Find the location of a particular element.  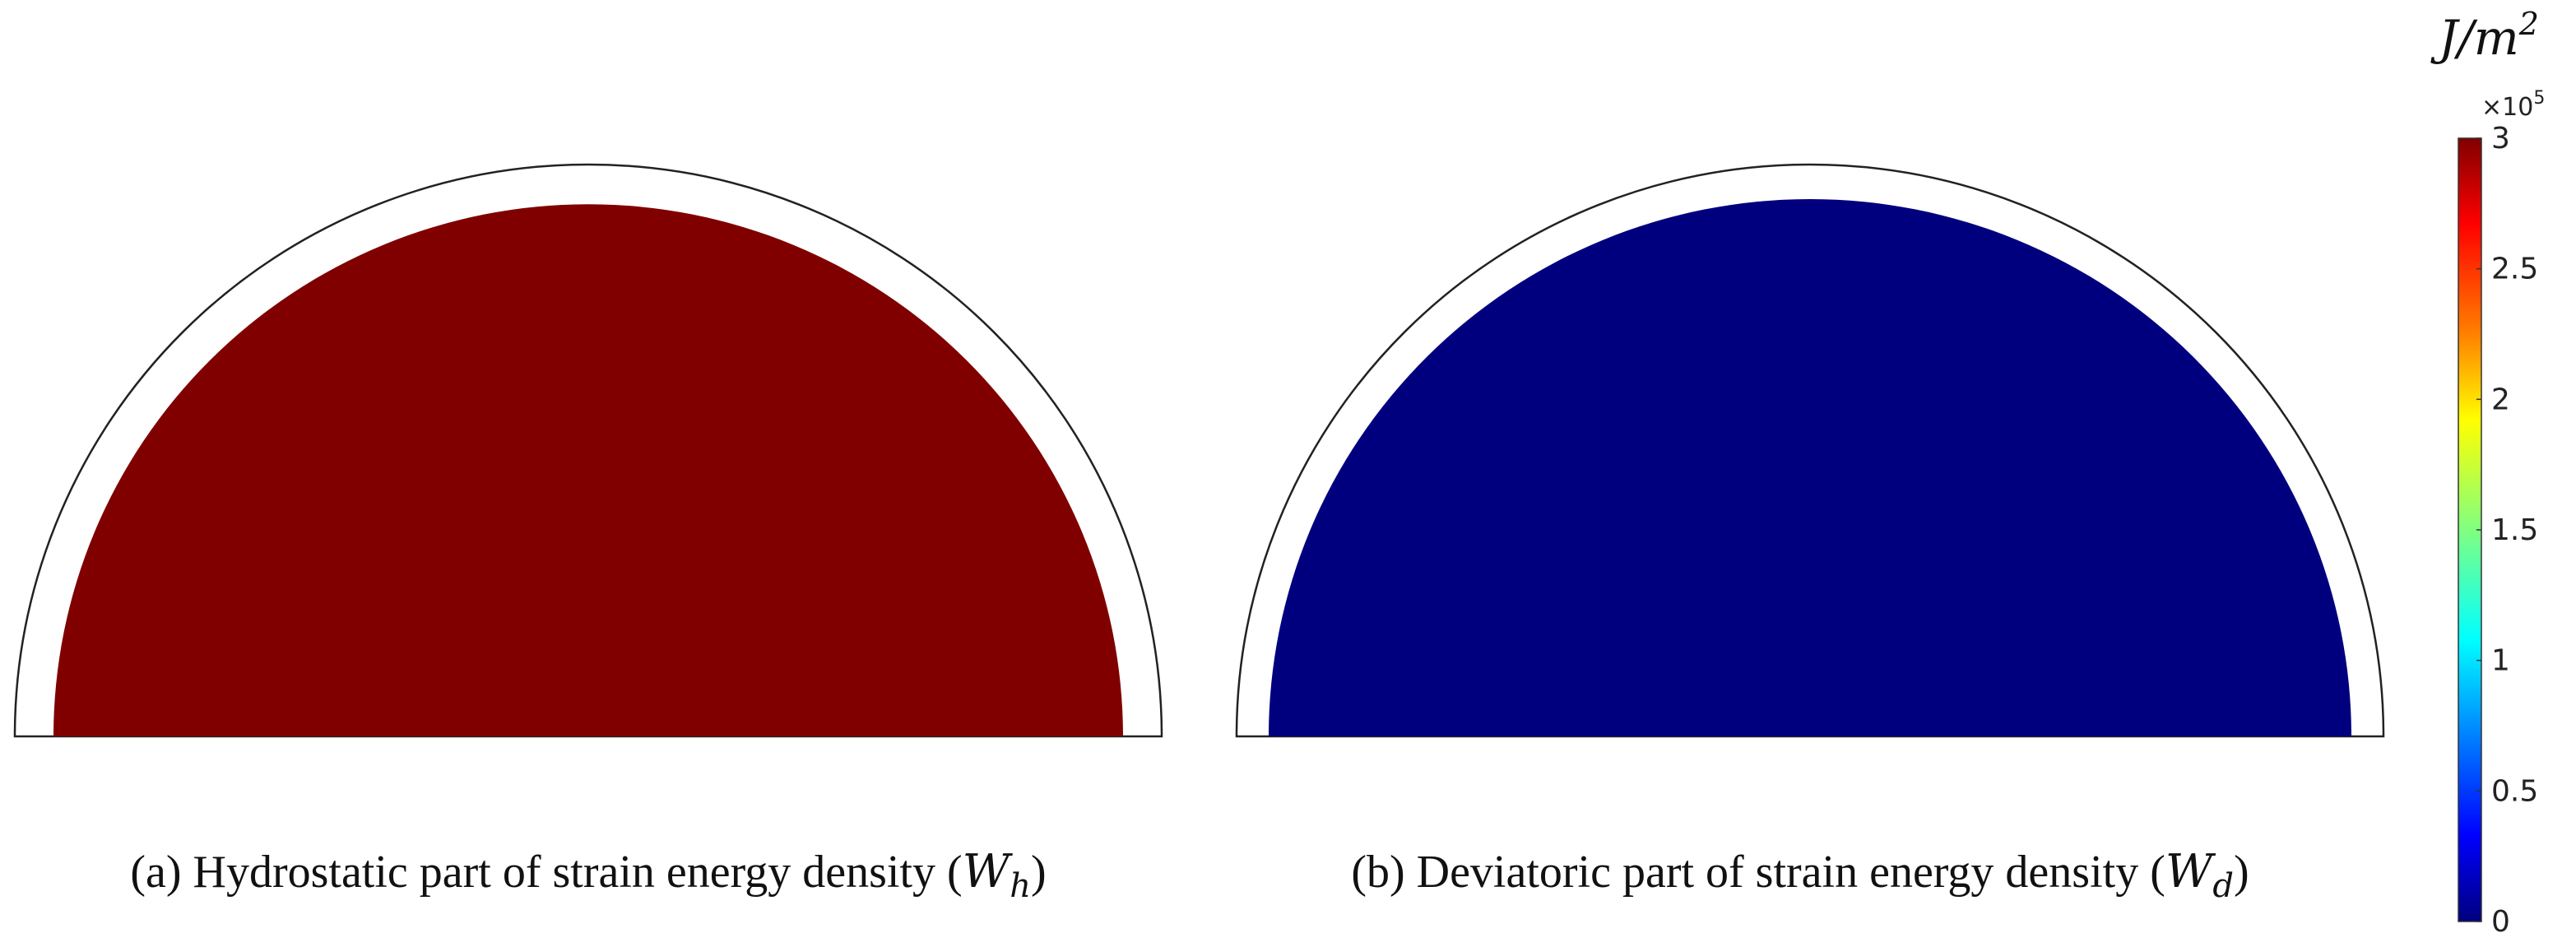

colorbar-tick-label: 0 is located at coordinates (2500, 922).